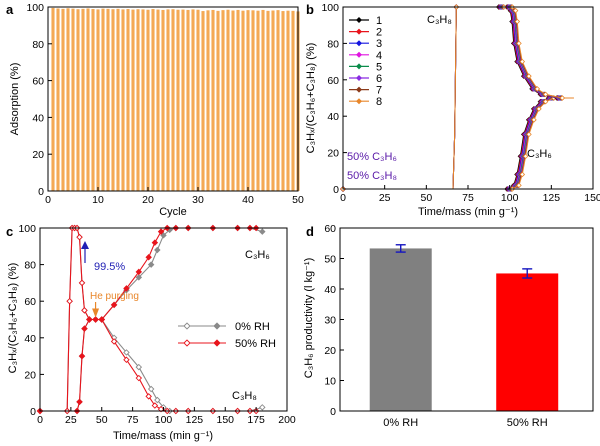  I want to click on he-purging-arrowhead, so click(96, 313).